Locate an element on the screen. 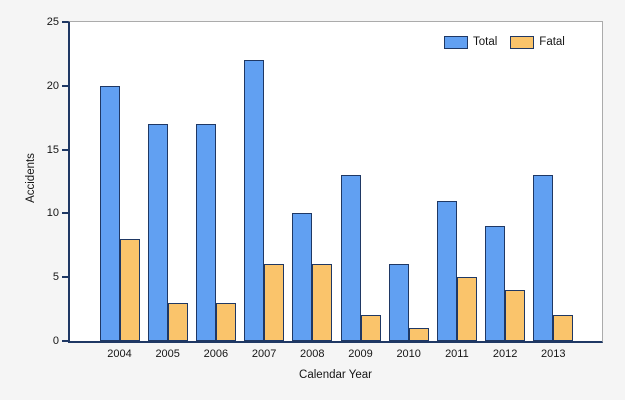 Image resolution: width=625 pixels, height=400 pixels. y-tick-label-10: 10 is located at coordinates (52, 213).